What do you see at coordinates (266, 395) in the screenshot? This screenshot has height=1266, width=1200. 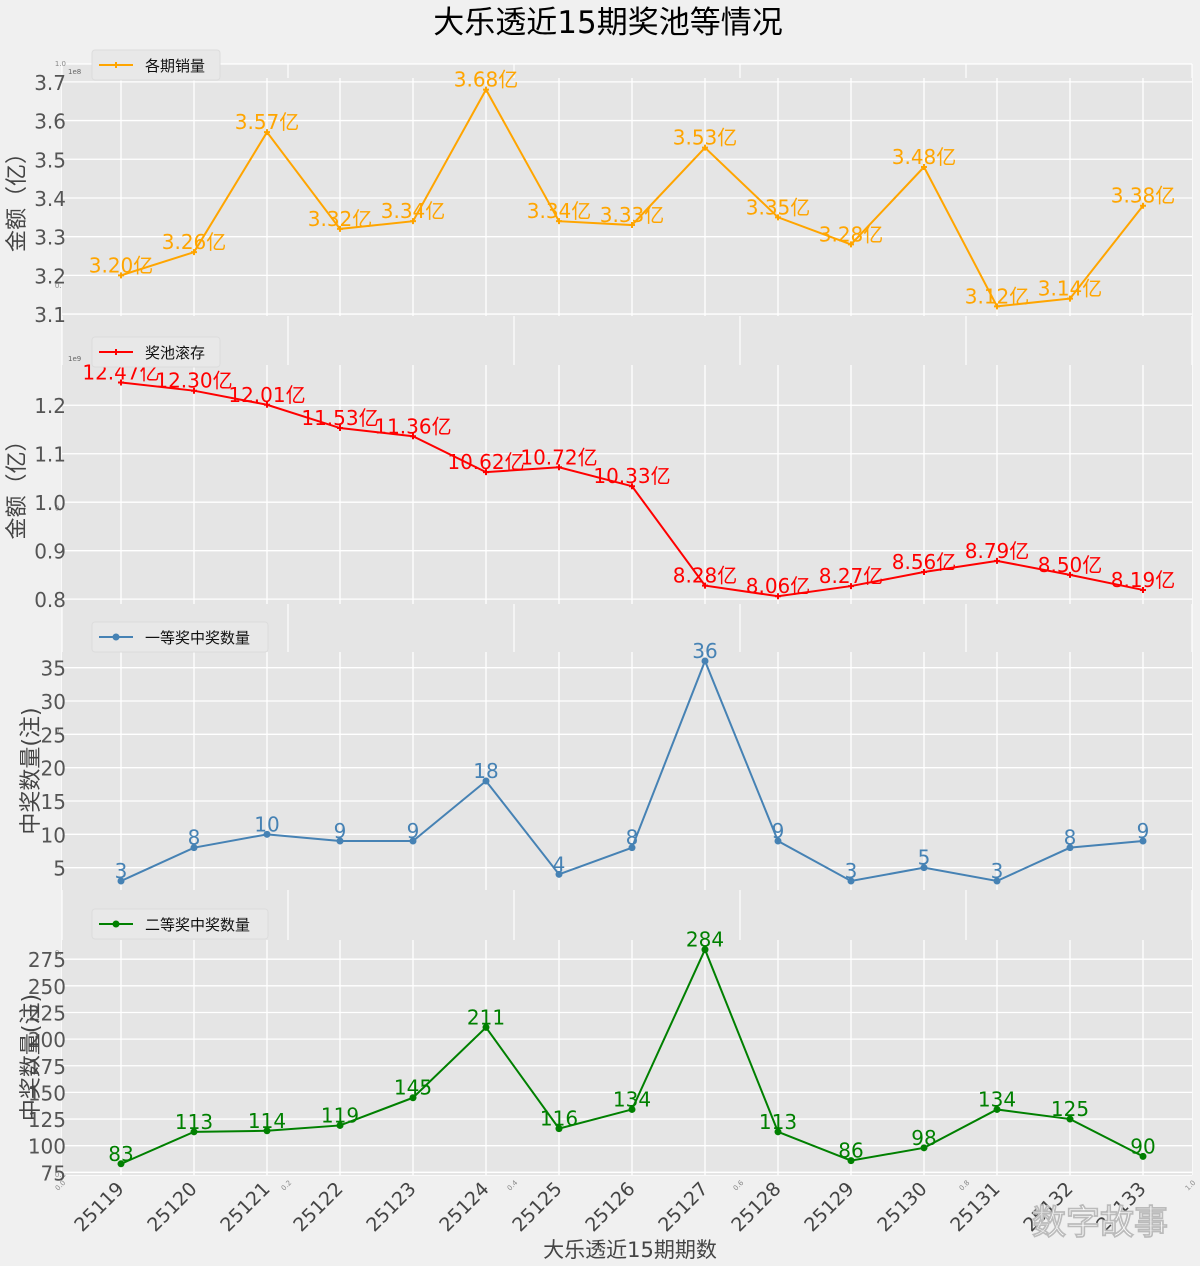 I see `data-label: 12.01亿` at bounding box center [266, 395].